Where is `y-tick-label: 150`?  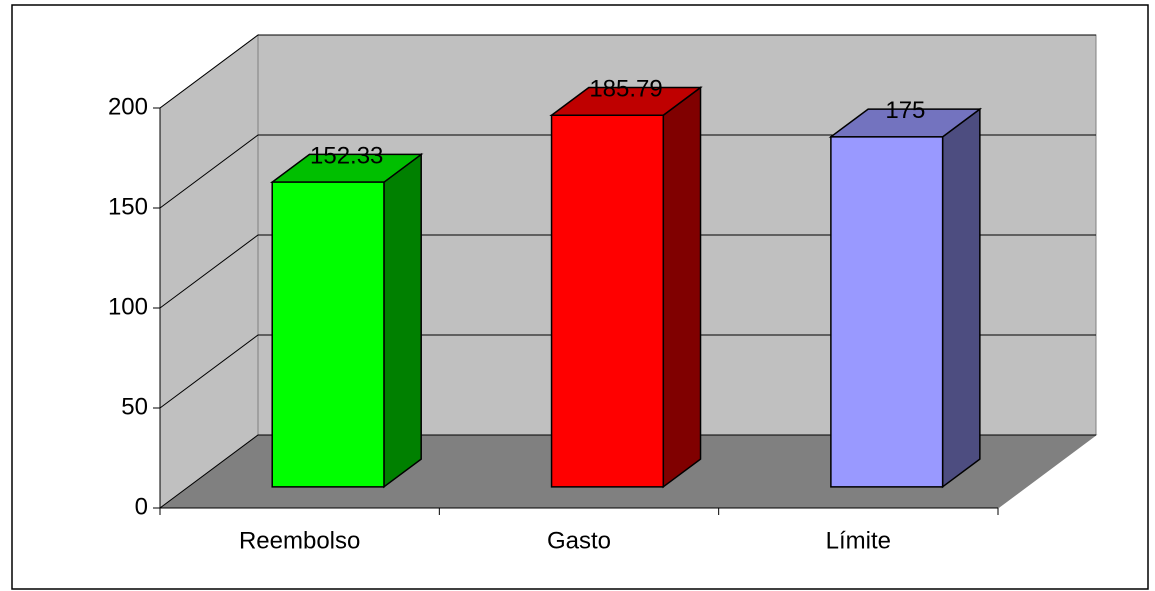 y-tick-label: 150 is located at coordinates (128, 206).